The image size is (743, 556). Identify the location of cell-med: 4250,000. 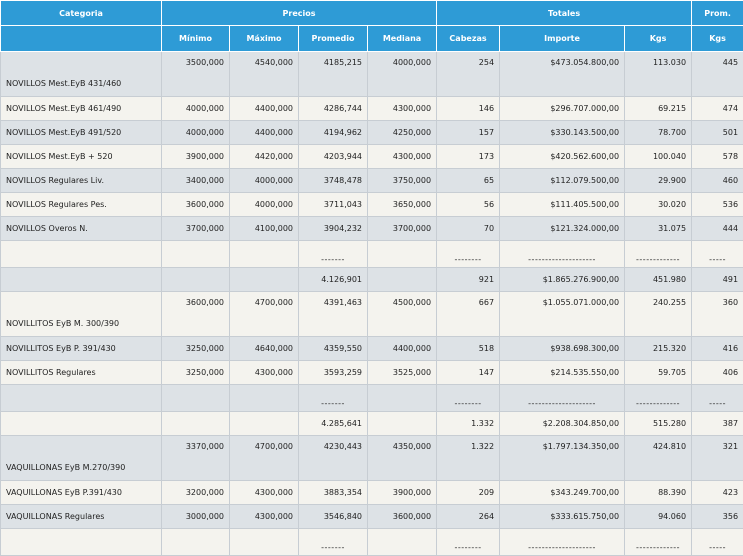
(402, 133).